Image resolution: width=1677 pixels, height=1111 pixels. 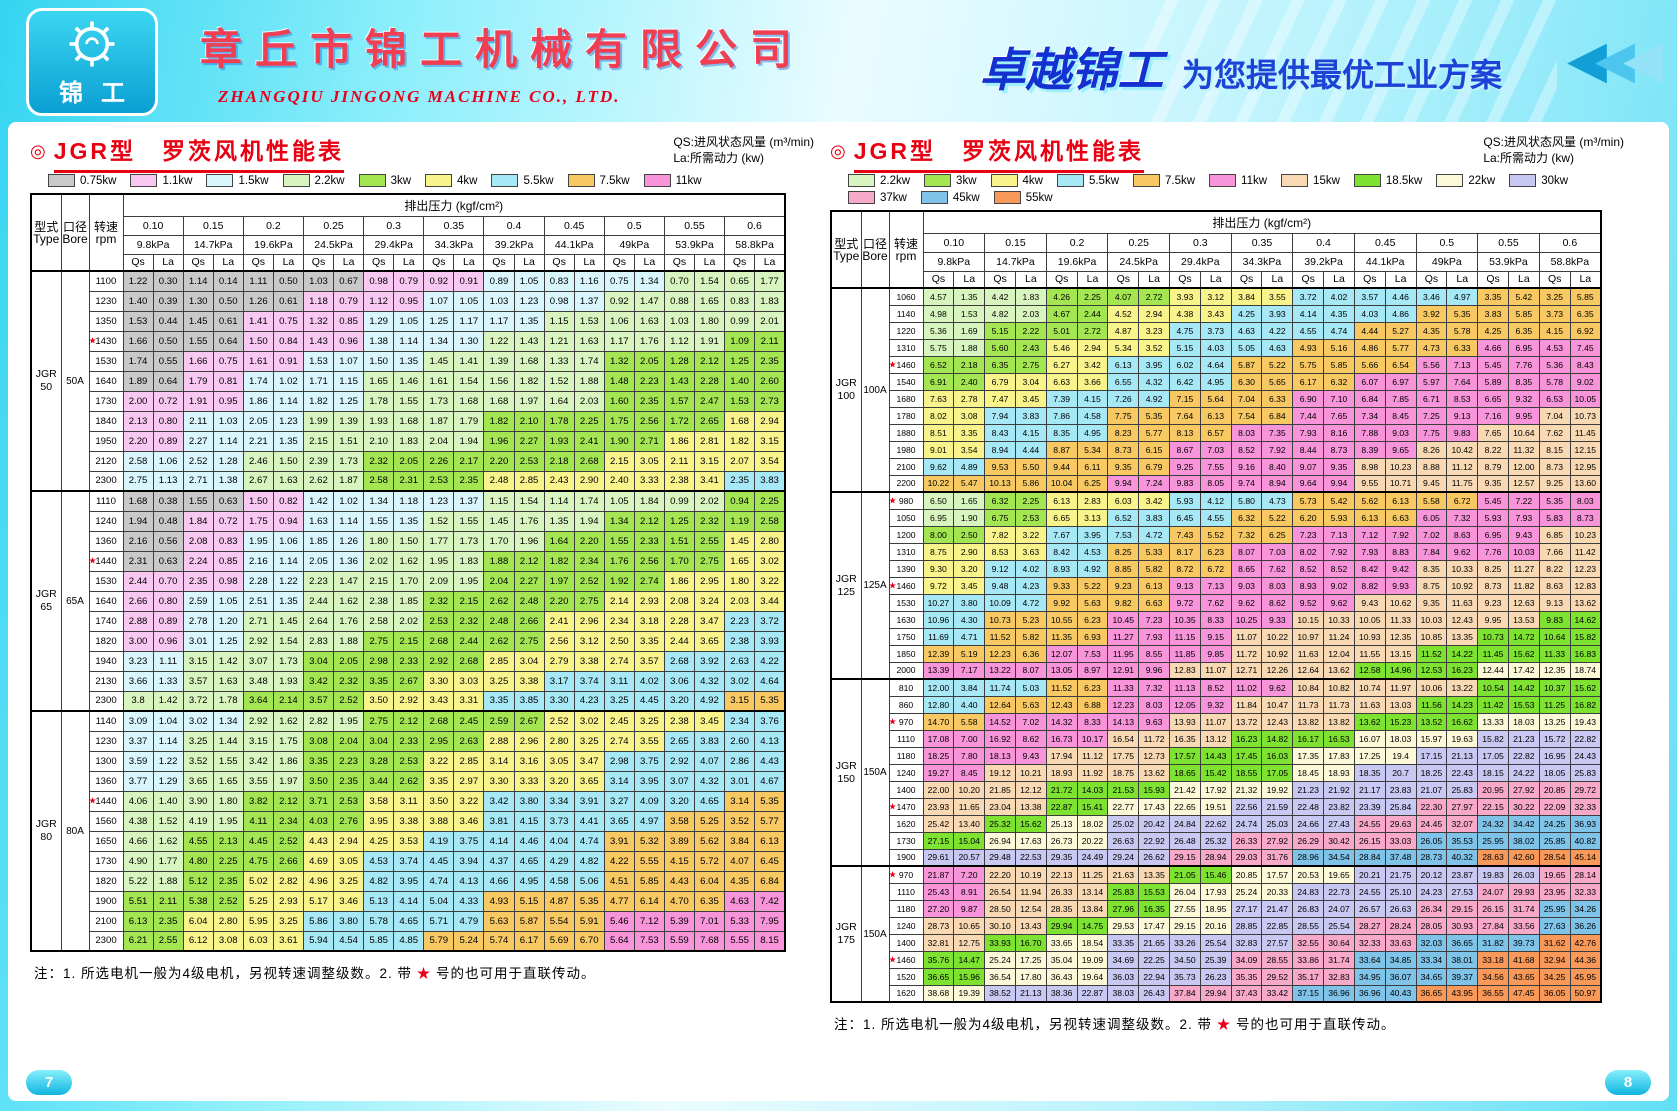 I want to click on la-value-cell: 9.42, so click(x=1400, y=568).